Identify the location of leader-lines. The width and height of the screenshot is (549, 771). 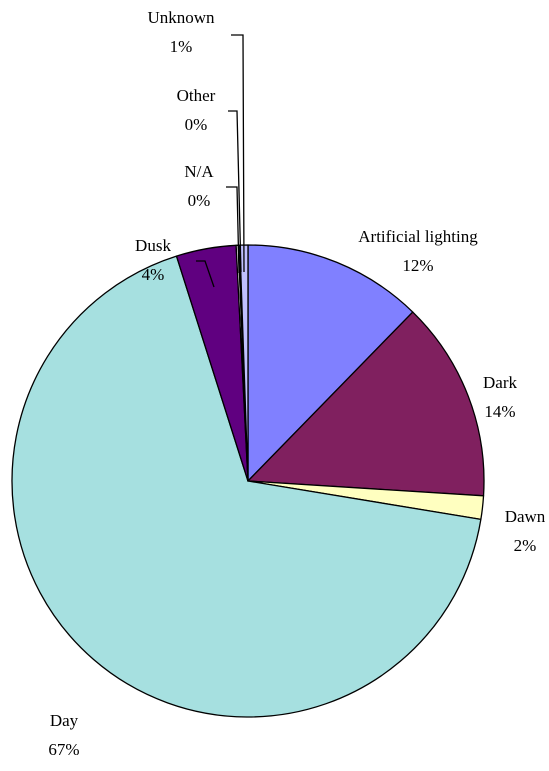
(220, 161).